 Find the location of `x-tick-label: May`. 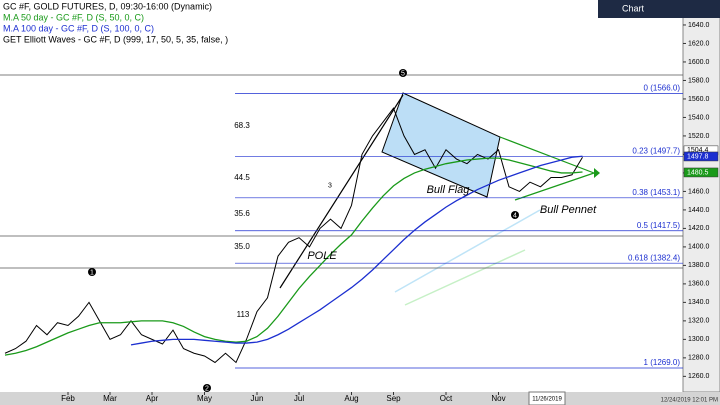

x-tick-label: May is located at coordinates (204, 398).